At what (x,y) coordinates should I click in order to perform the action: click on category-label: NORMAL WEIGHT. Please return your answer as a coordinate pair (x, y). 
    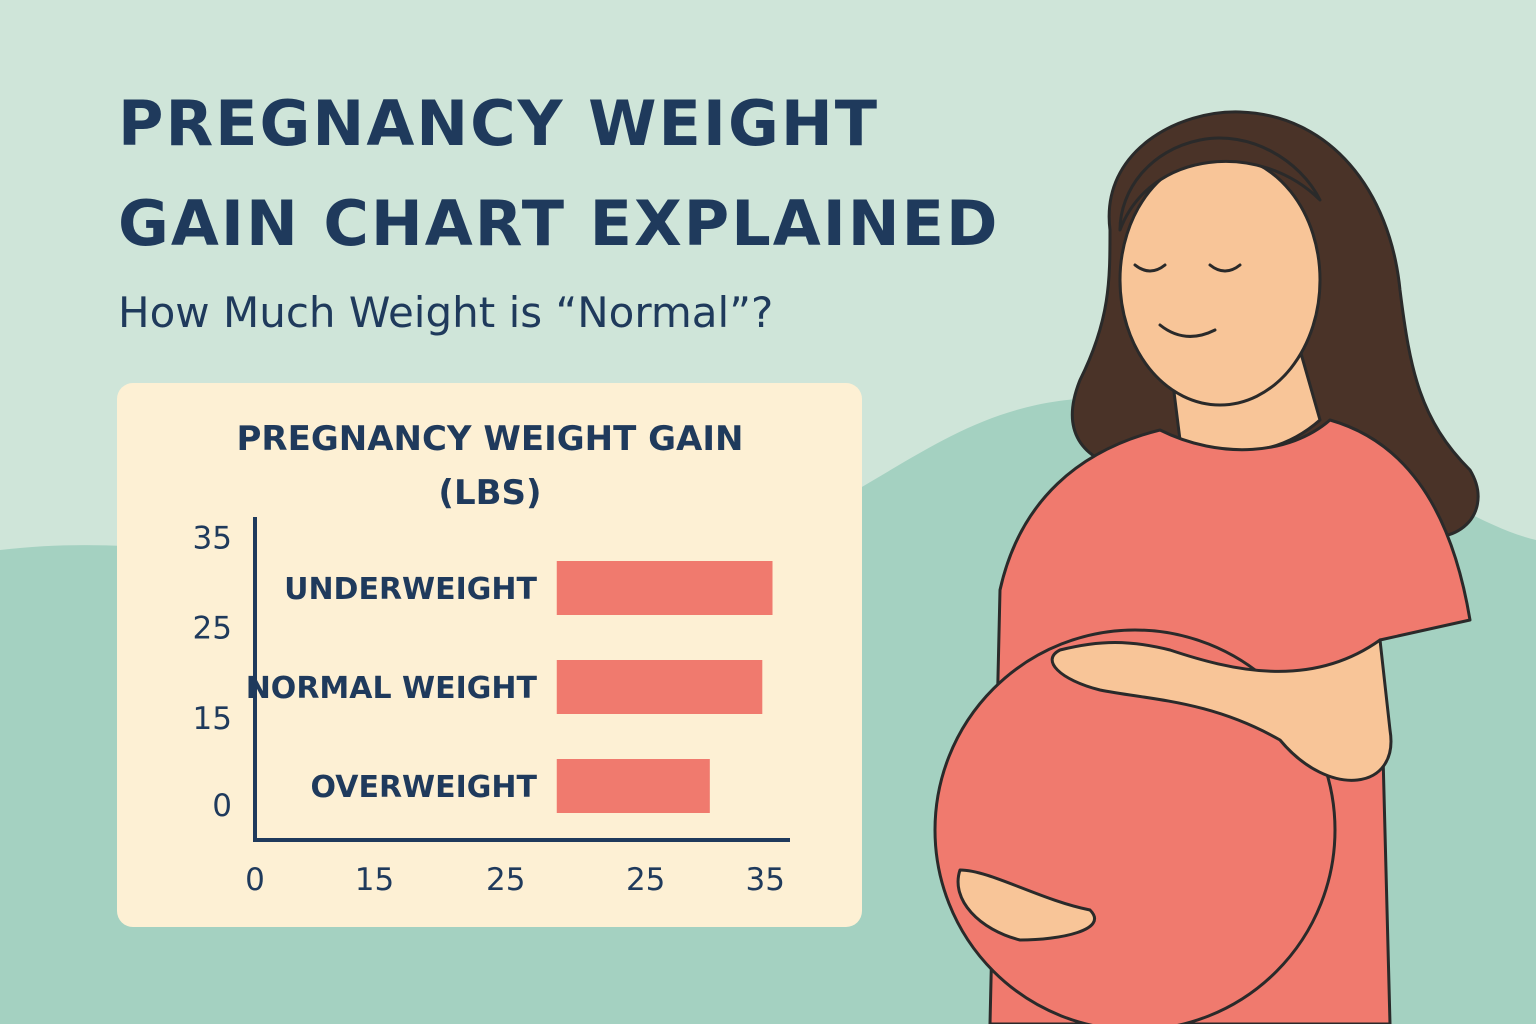
    Looking at the image, I should click on (392, 688).